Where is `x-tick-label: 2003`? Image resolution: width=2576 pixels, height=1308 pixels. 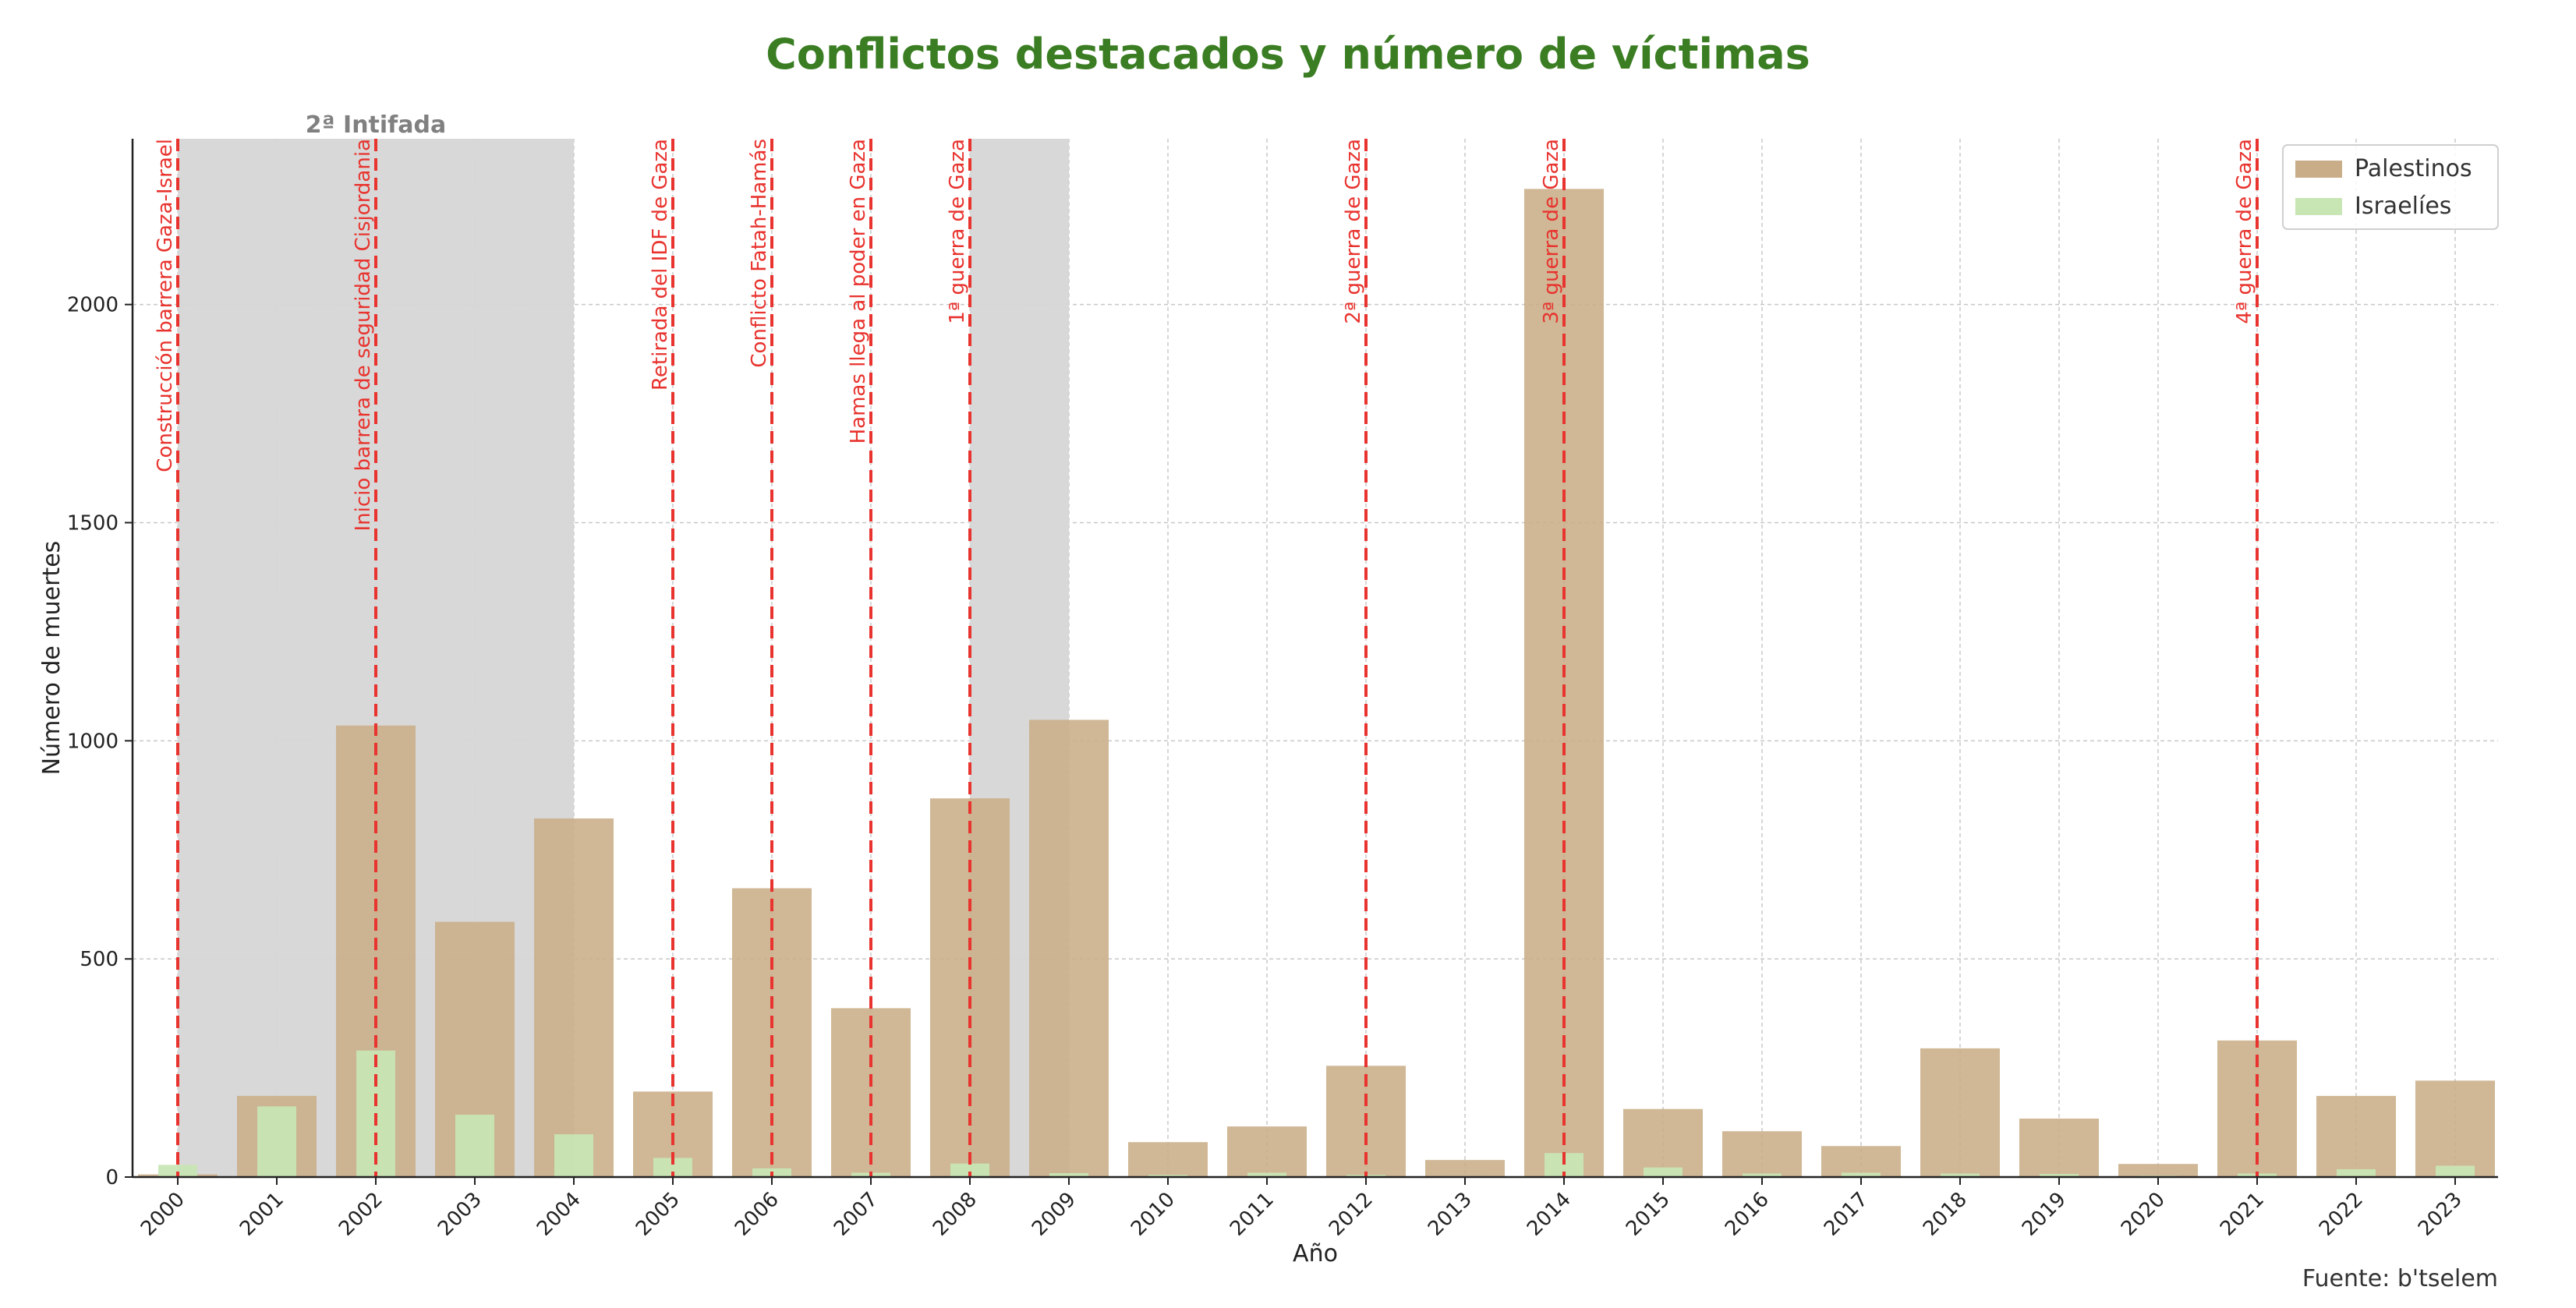 x-tick-label: 2003 is located at coordinates (460, 1214).